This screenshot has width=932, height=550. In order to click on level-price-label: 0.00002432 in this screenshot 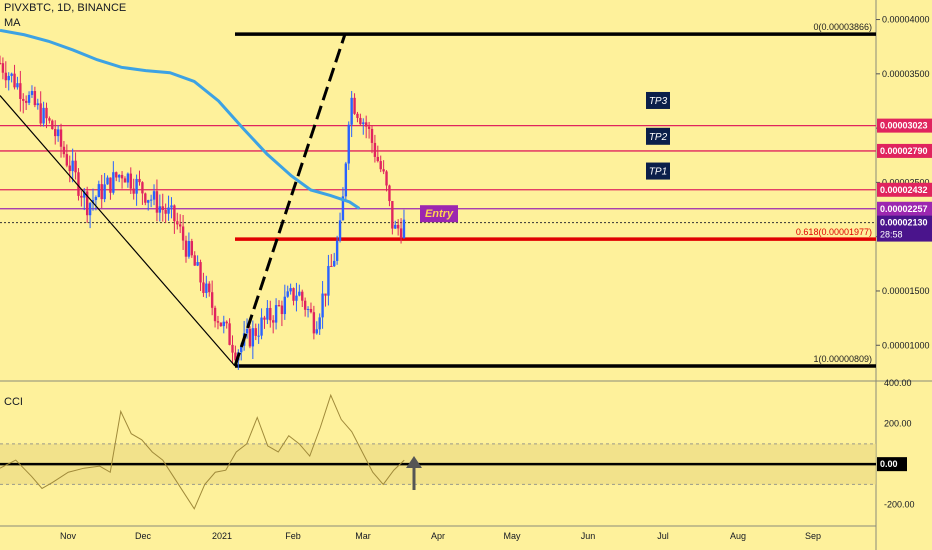, I will do `click(904, 190)`.